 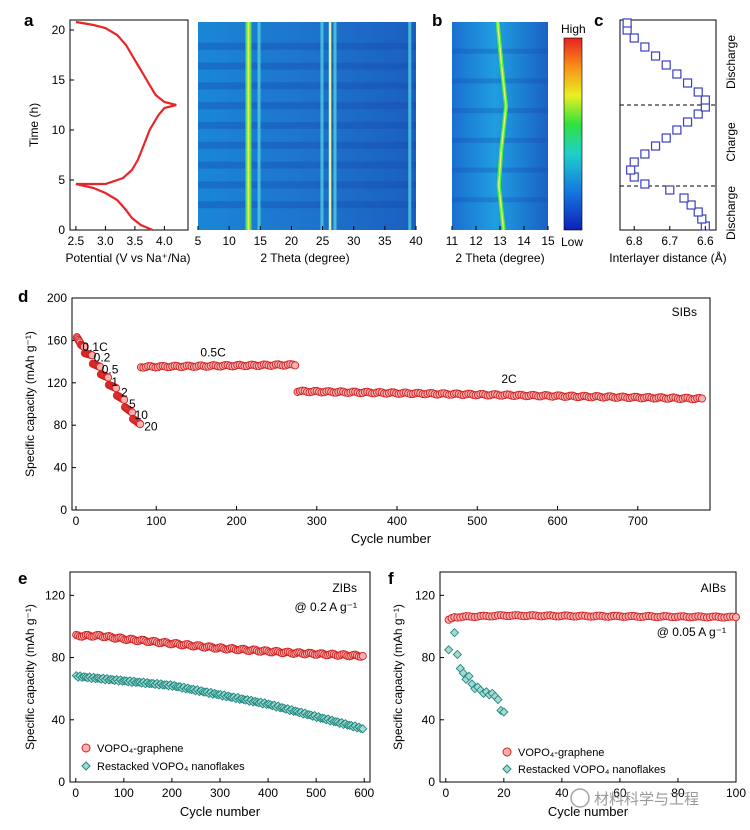 What do you see at coordinates (410, 126) in the screenshot?
I see `diffraction-peak` at bounding box center [410, 126].